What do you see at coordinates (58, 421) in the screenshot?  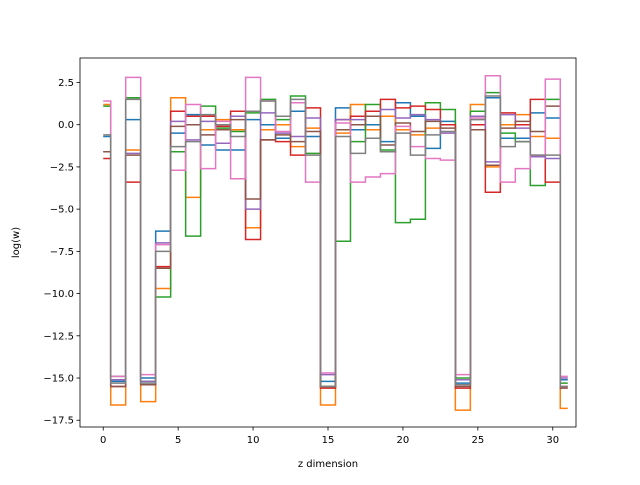 I see `y-tick-label: −17.5` at bounding box center [58, 421].